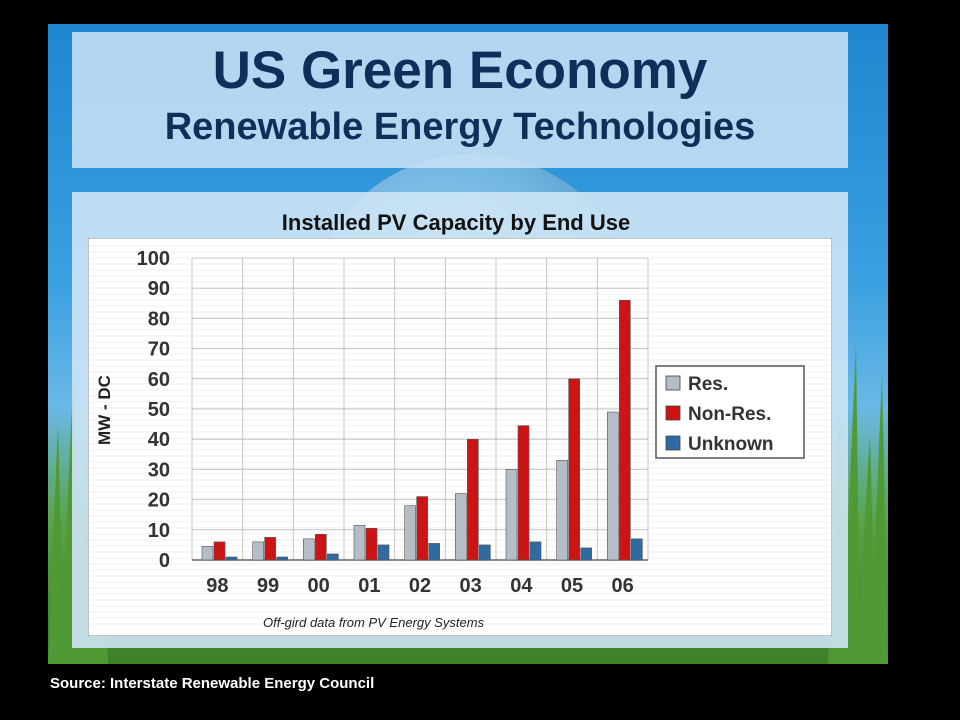 The image size is (960, 720). I want to click on legend-label: Non-Res., so click(729, 414).